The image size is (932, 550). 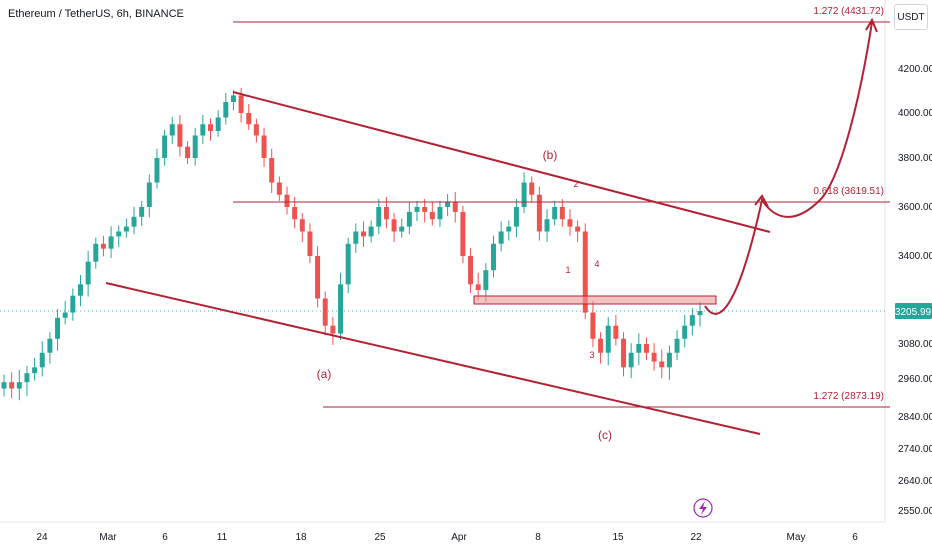 I want to click on y-tick-label: 4000.00, so click(x=915, y=113).